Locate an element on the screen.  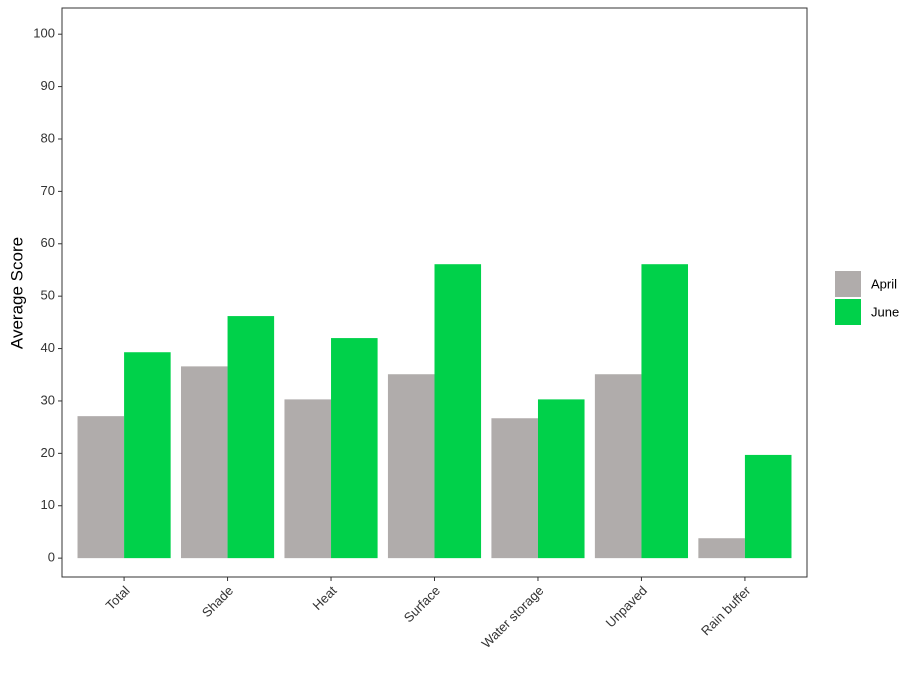
x-tick-label: Rain buffer is located at coordinates (726, 610).